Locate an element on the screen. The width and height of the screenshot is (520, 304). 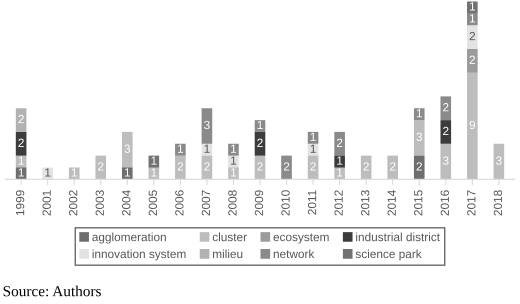
x-tick-label: 2014 is located at coordinates (392, 203).